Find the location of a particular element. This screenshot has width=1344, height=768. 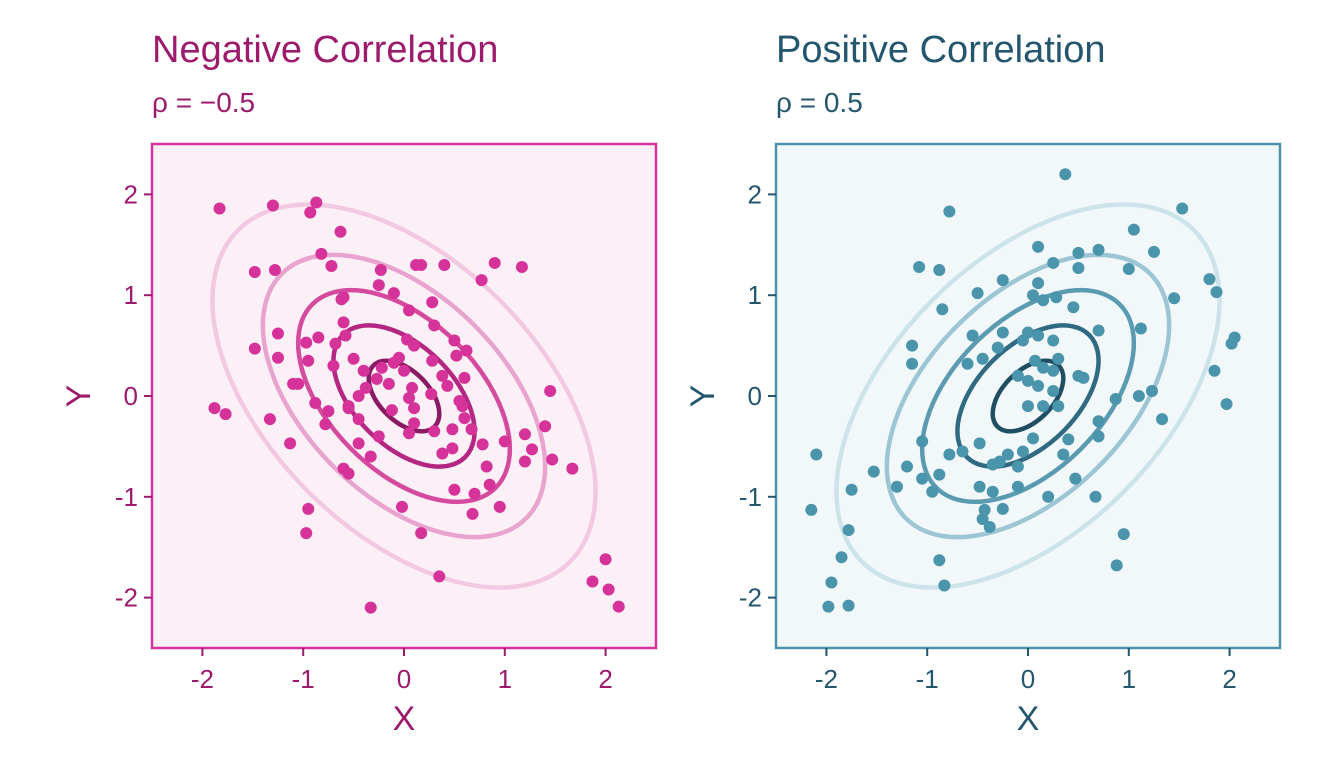

x-axis-label: X is located at coordinates (1028, 719).